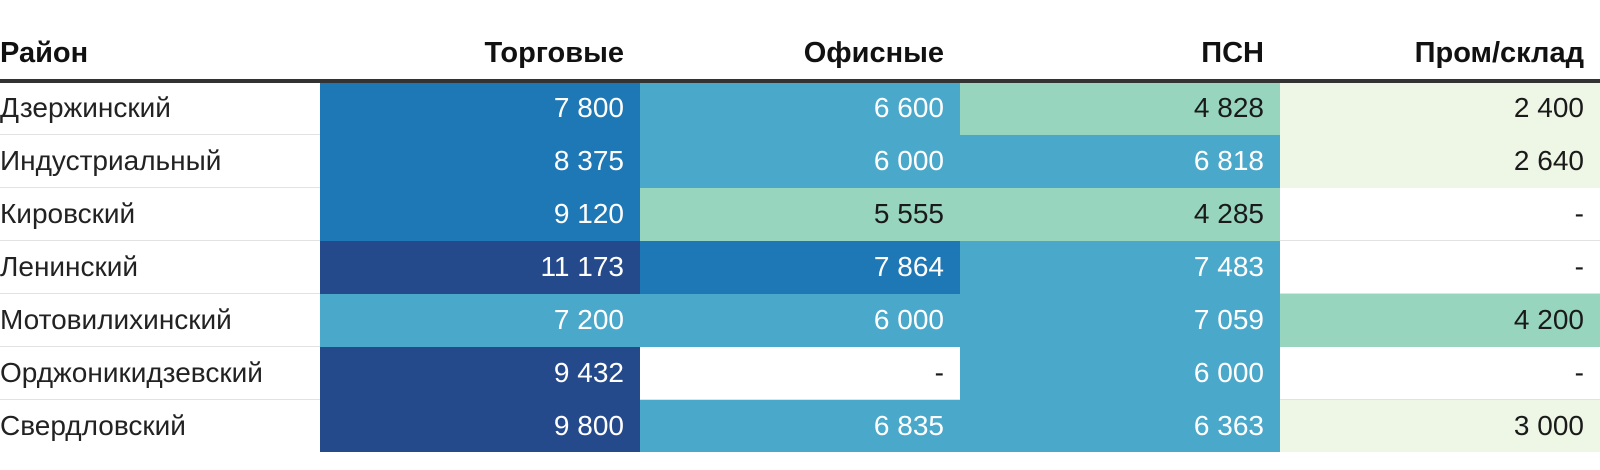 This screenshot has height=470, width=1600. Describe the element at coordinates (1120, 320) in the screenshot. I see `cell-psn: 7 059` at that location.